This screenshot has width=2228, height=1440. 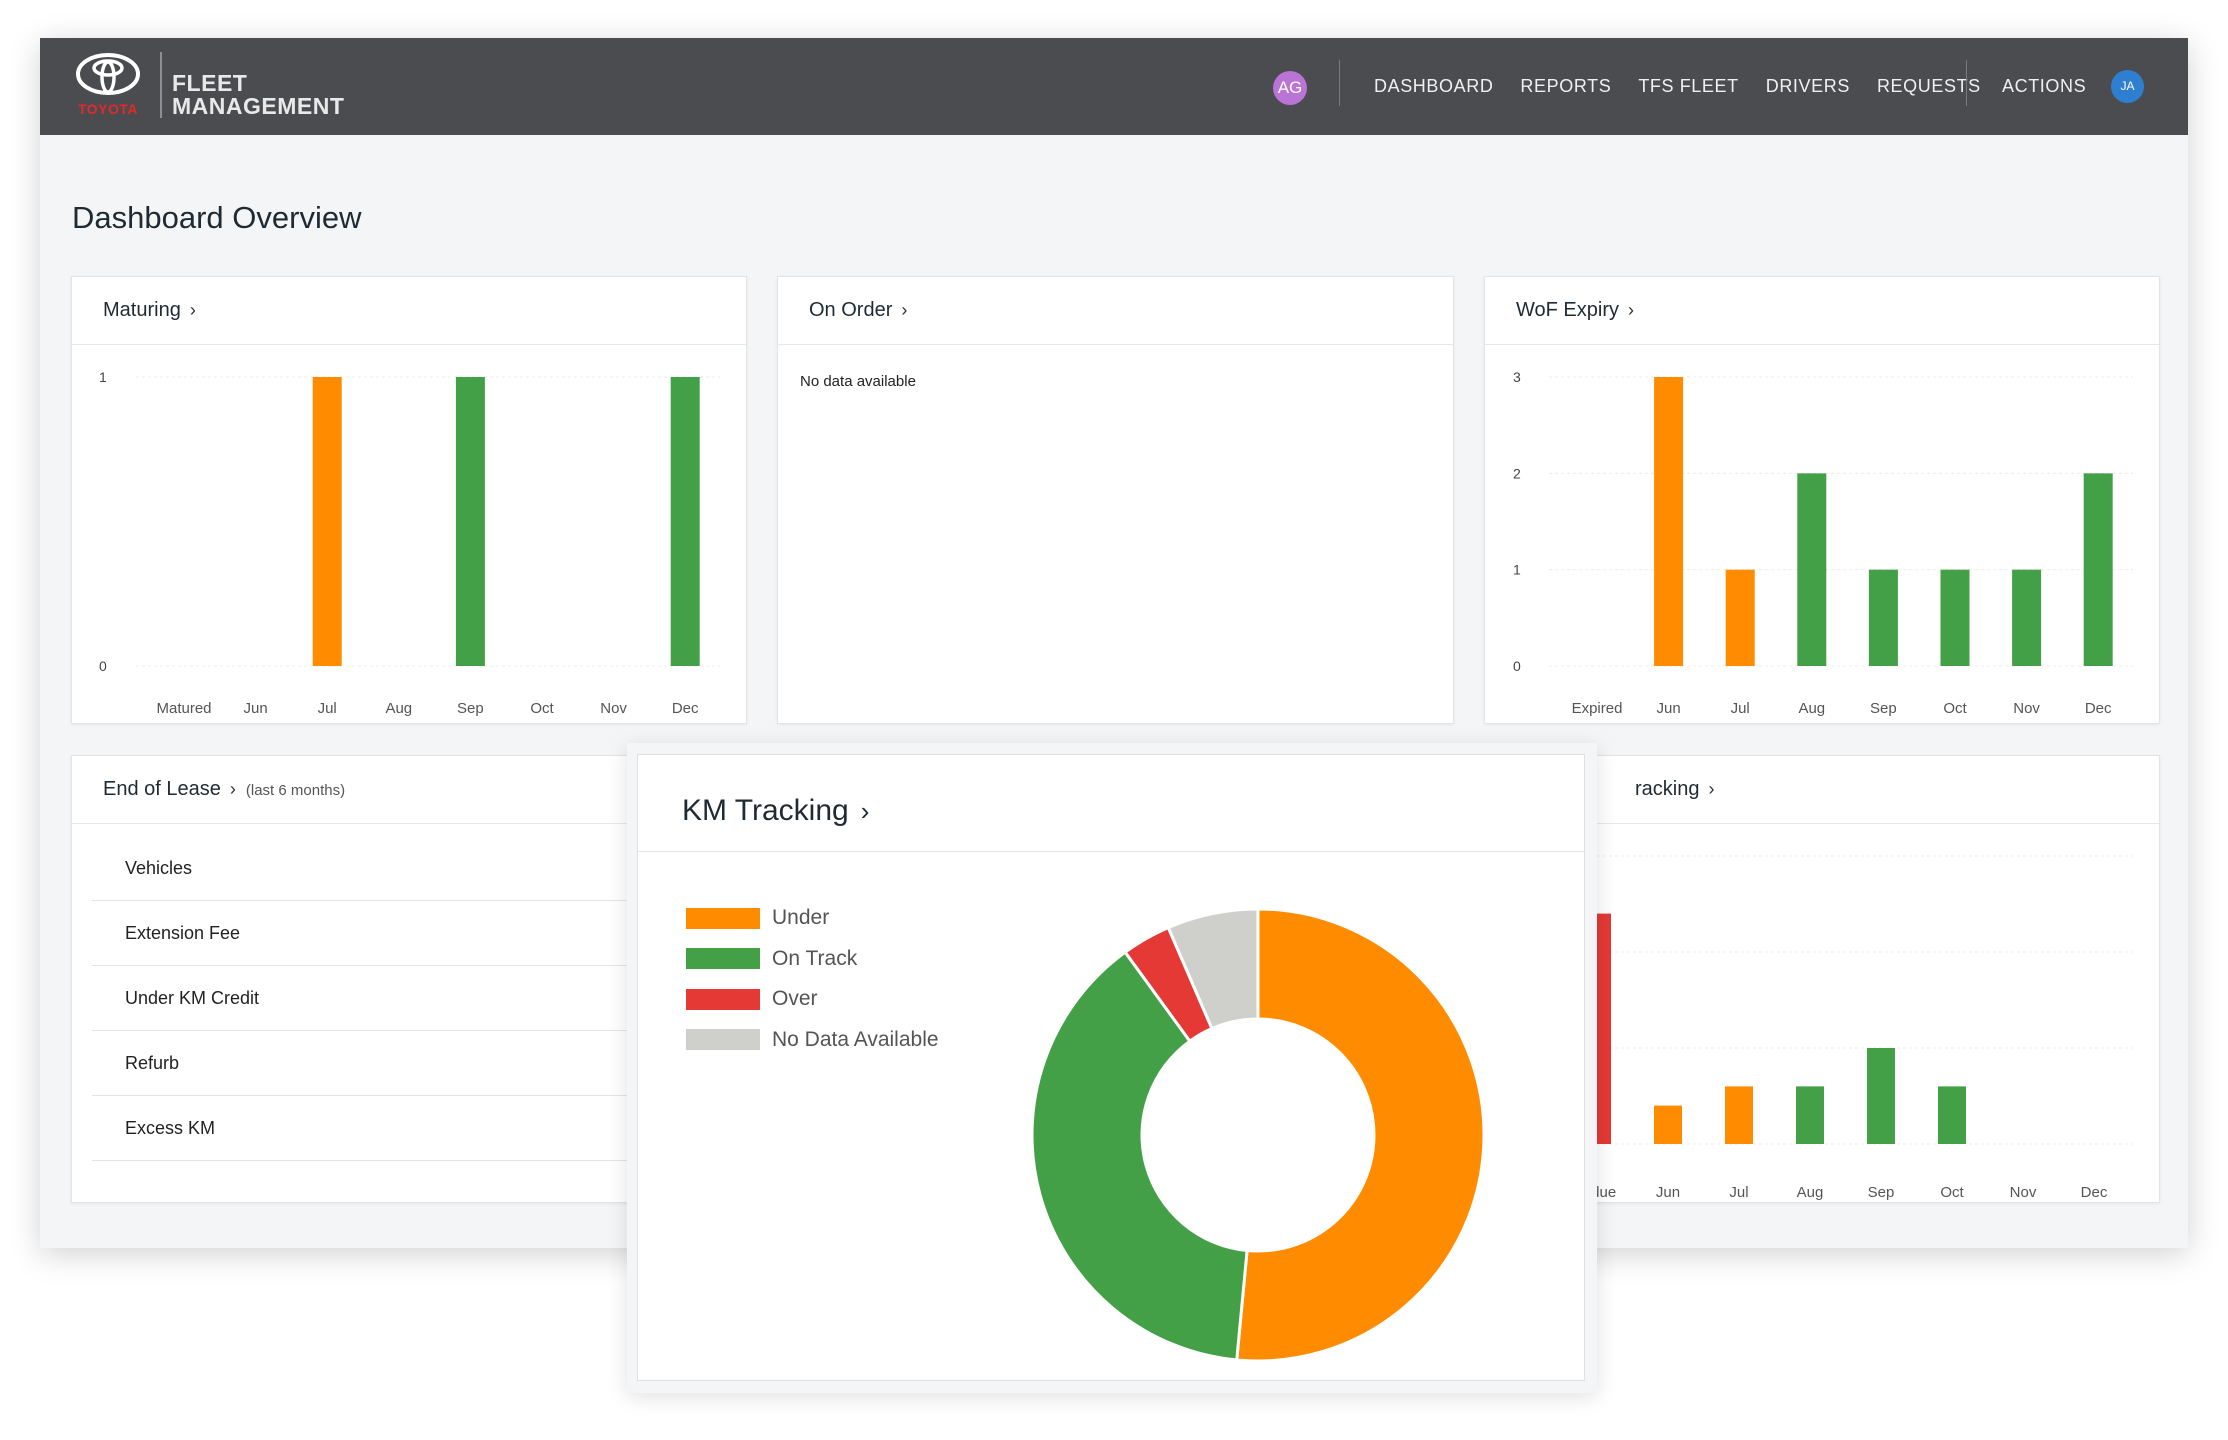 What do you see at coordinates (1115, 500) in the screenshot?
I see `on-order-card: On Order › No data available` at bounding box center [1115, 500].